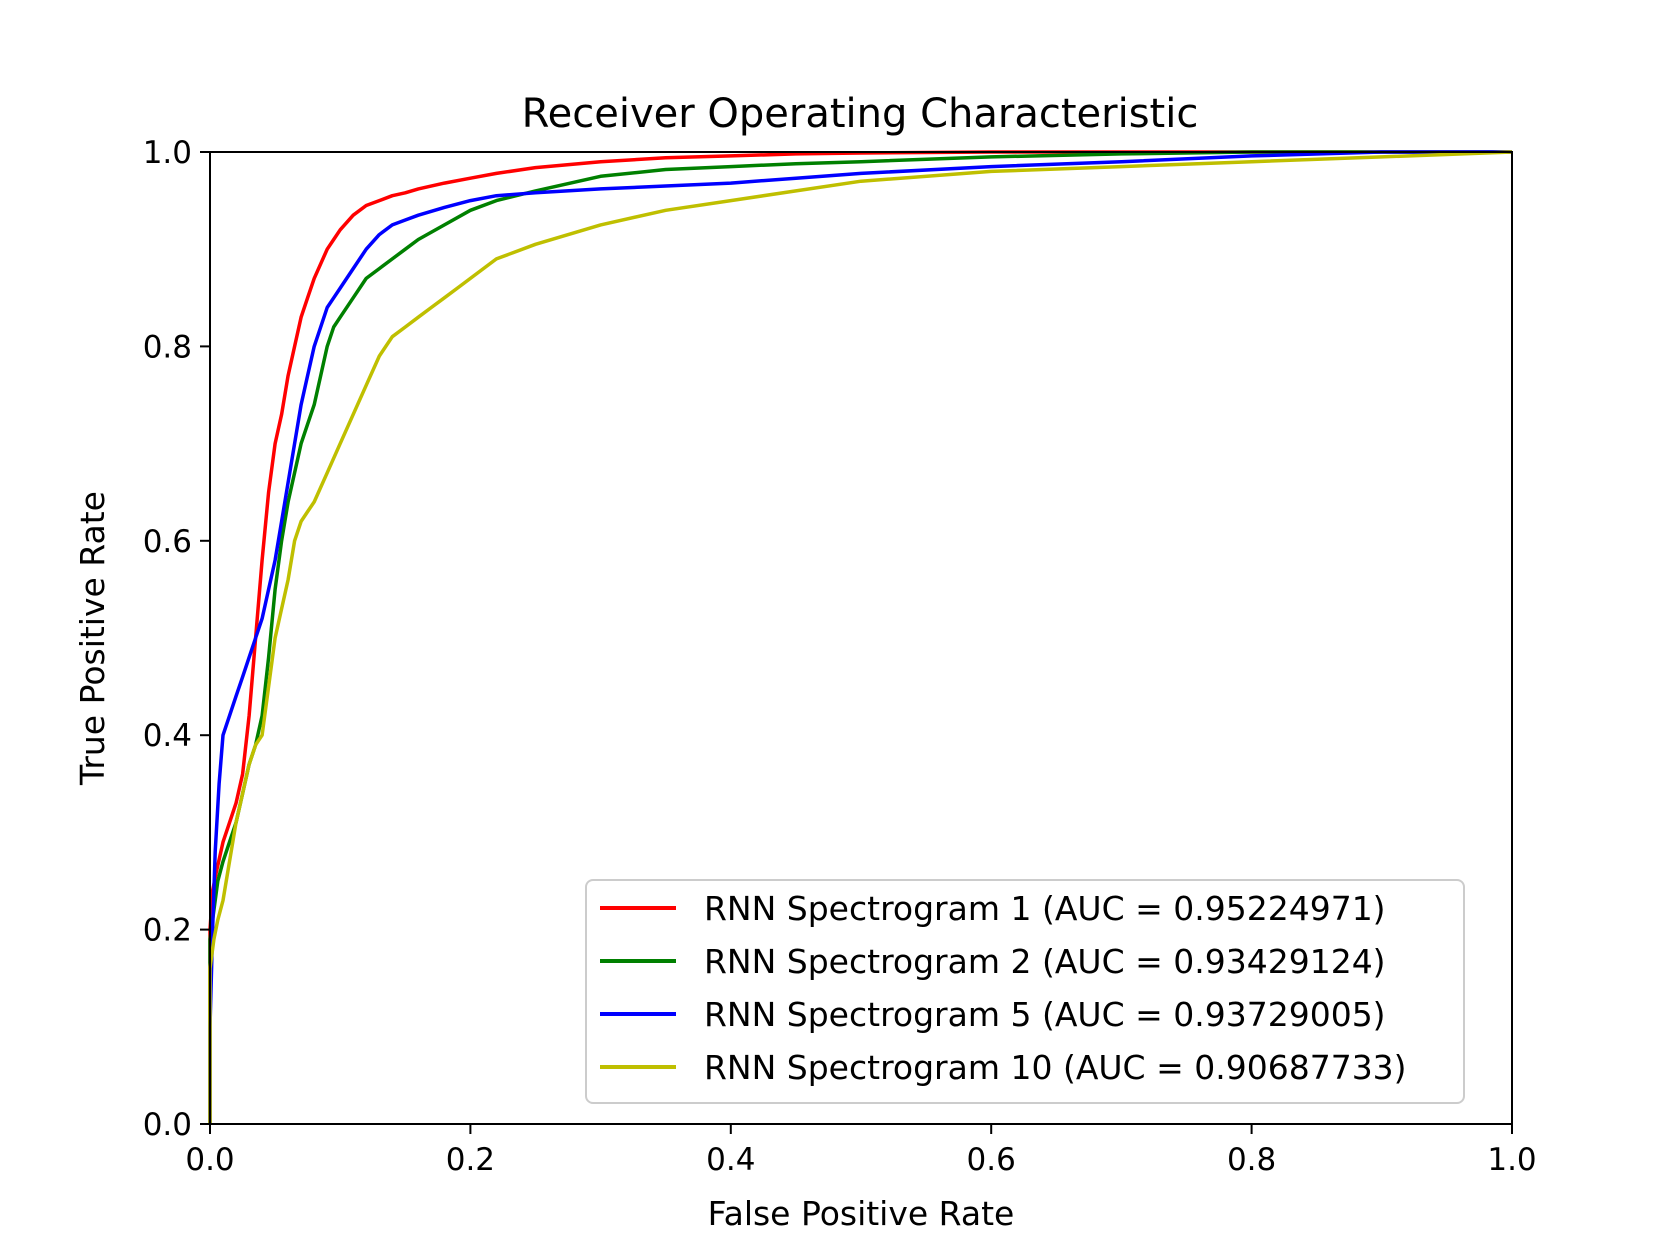  What do you see at coordinates (92, 638) in the screenshot?
I see `y-axis-label: True Positive Rate` at bounding box center [92, 638].